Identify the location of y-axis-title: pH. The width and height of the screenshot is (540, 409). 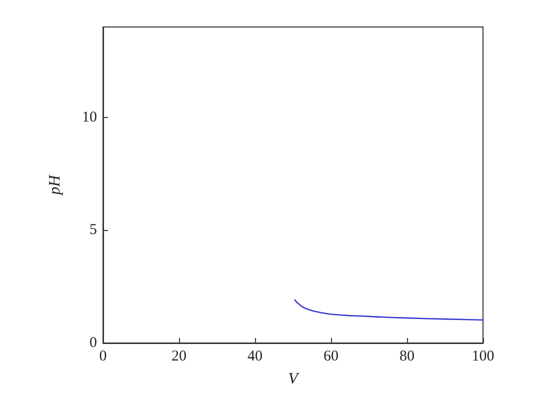
(55, 185).